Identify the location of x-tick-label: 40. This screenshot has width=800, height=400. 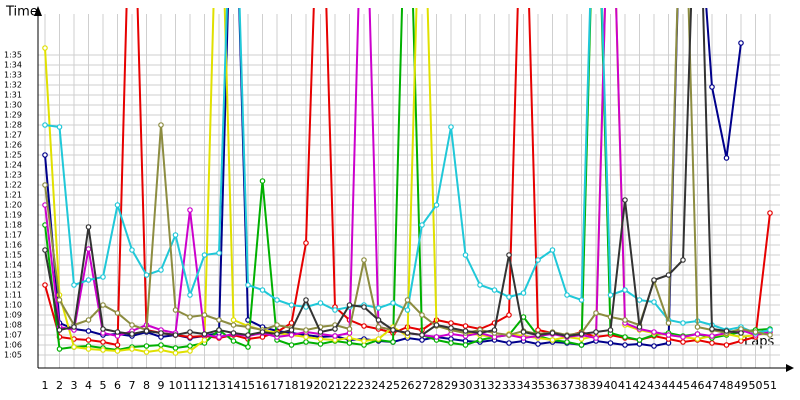
(611, 385).